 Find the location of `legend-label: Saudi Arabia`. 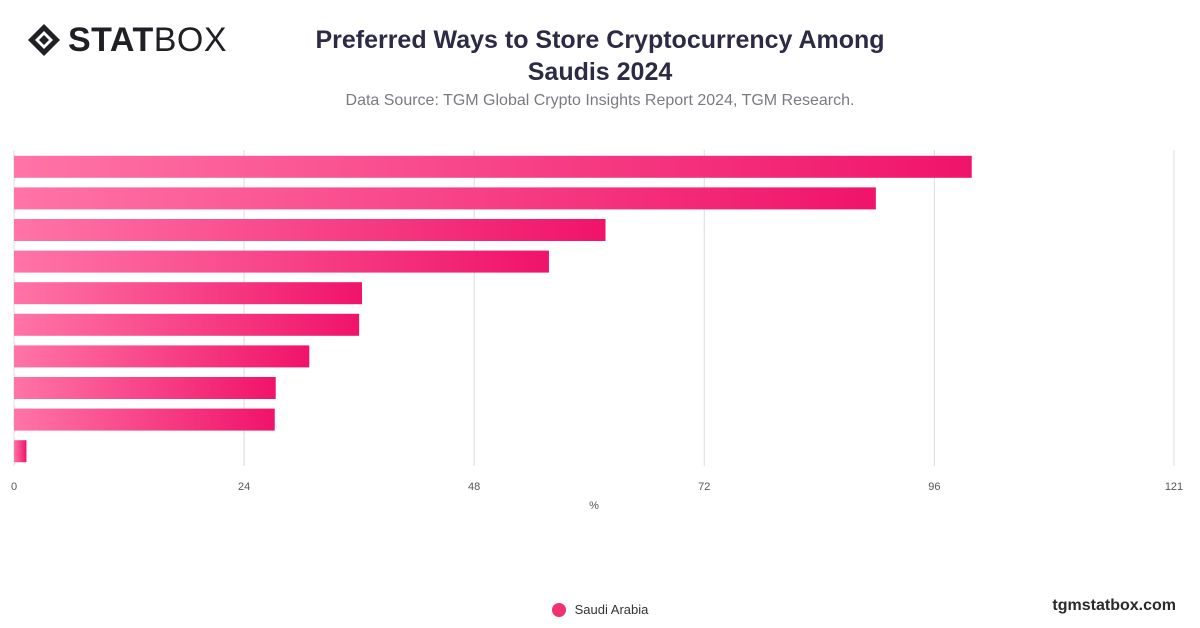

legend-label: Saudi Arabia is located at coordinates (611, 609).